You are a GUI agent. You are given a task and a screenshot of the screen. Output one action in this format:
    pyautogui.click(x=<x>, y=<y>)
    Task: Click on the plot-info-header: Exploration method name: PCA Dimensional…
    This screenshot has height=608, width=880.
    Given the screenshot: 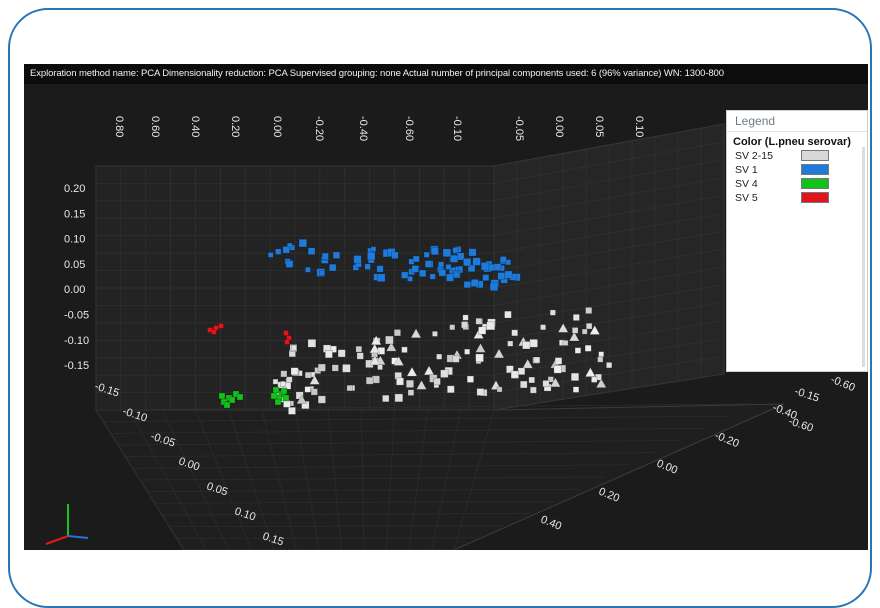 What is the action you would take?
    pyautogui.click(x=446, y=74)
    